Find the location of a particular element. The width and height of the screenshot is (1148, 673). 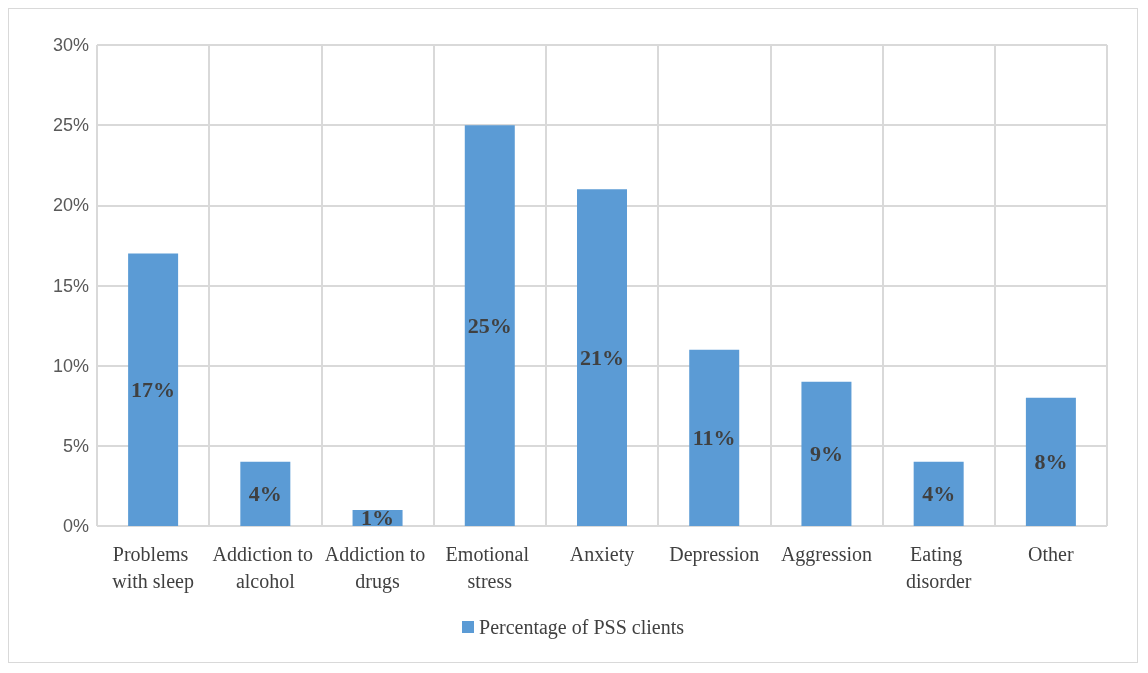

y-tick-label: 0% is located at coordinates (75, 526).